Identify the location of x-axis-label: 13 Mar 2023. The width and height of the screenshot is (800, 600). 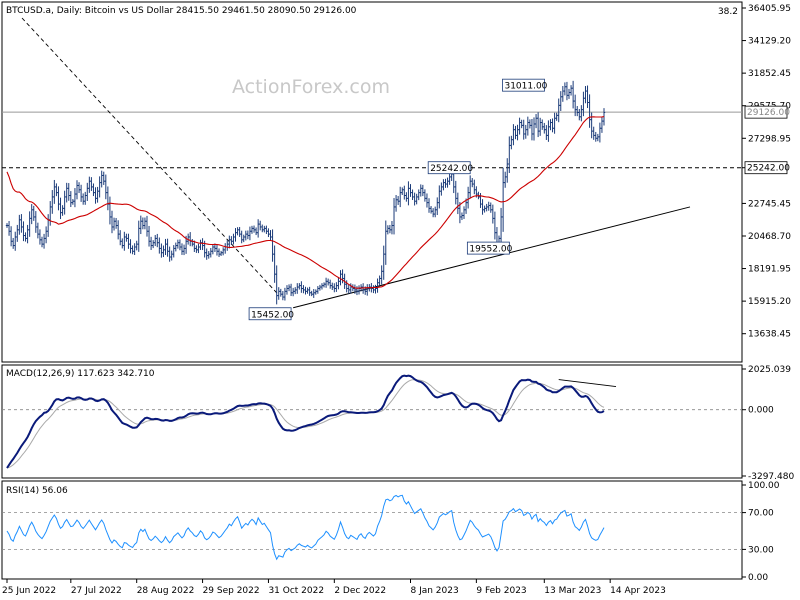
(572, 591).